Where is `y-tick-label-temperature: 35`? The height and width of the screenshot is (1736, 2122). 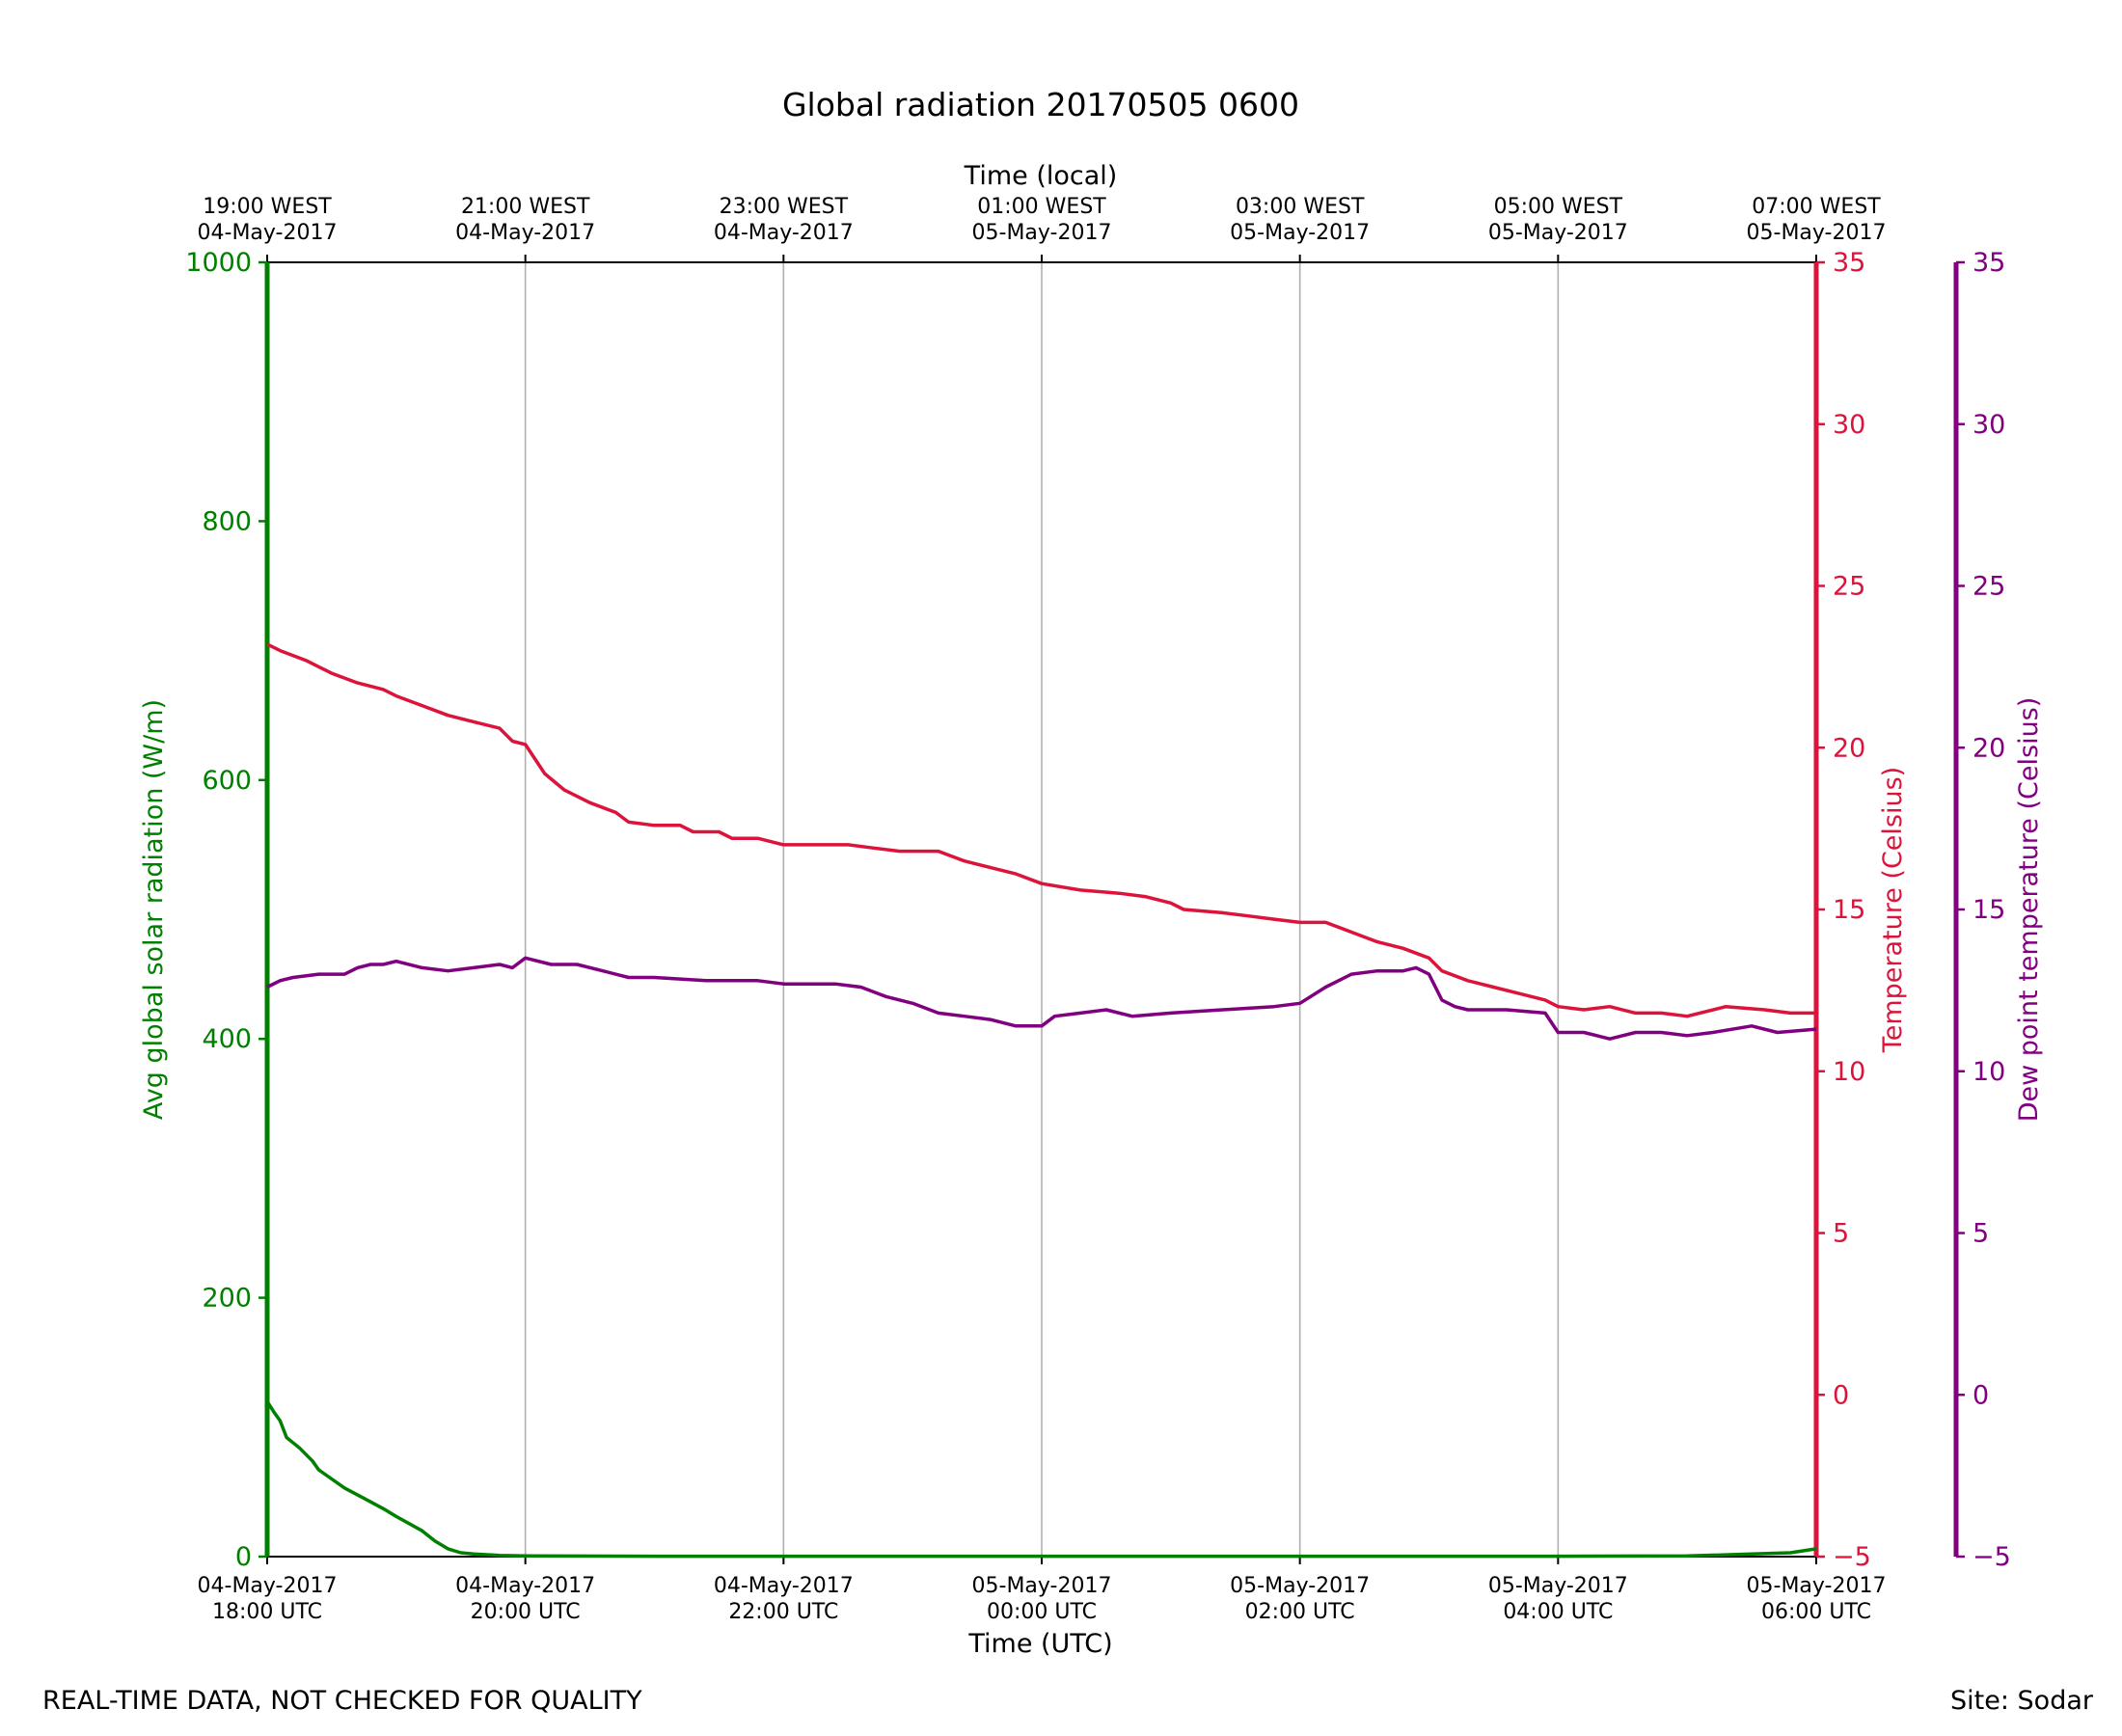
y-tick-label-temperature: 35 is located at coordinates (1849, 263).